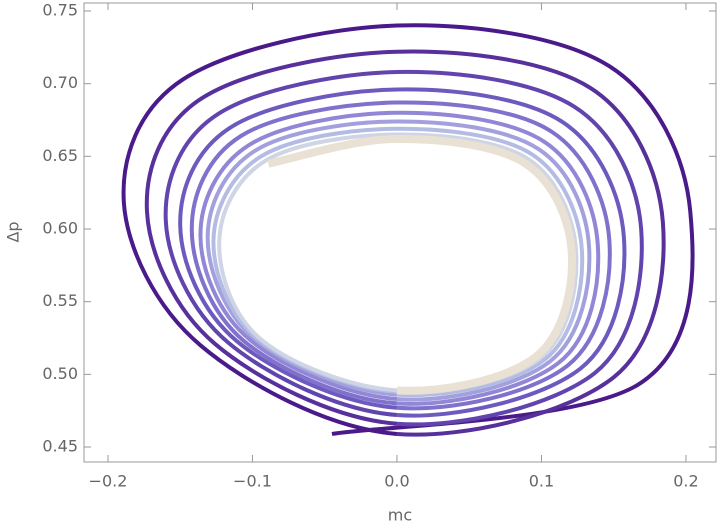 The width and height of the screenshot is (720, 530). I want to click on x-tick-label: −0.1, so click(252, 481).